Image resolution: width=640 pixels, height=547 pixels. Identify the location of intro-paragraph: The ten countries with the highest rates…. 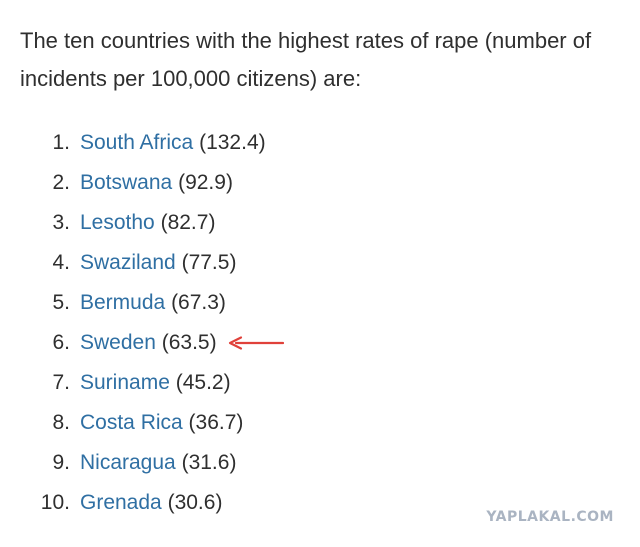
(306, 59).